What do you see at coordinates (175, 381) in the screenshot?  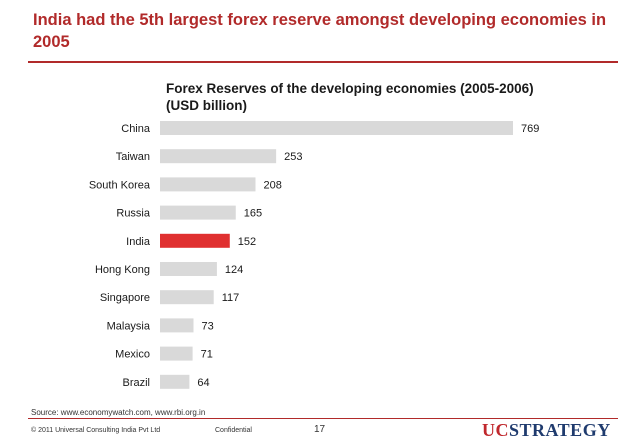 I see `bar-brazil` at bounding box center [175, 381].